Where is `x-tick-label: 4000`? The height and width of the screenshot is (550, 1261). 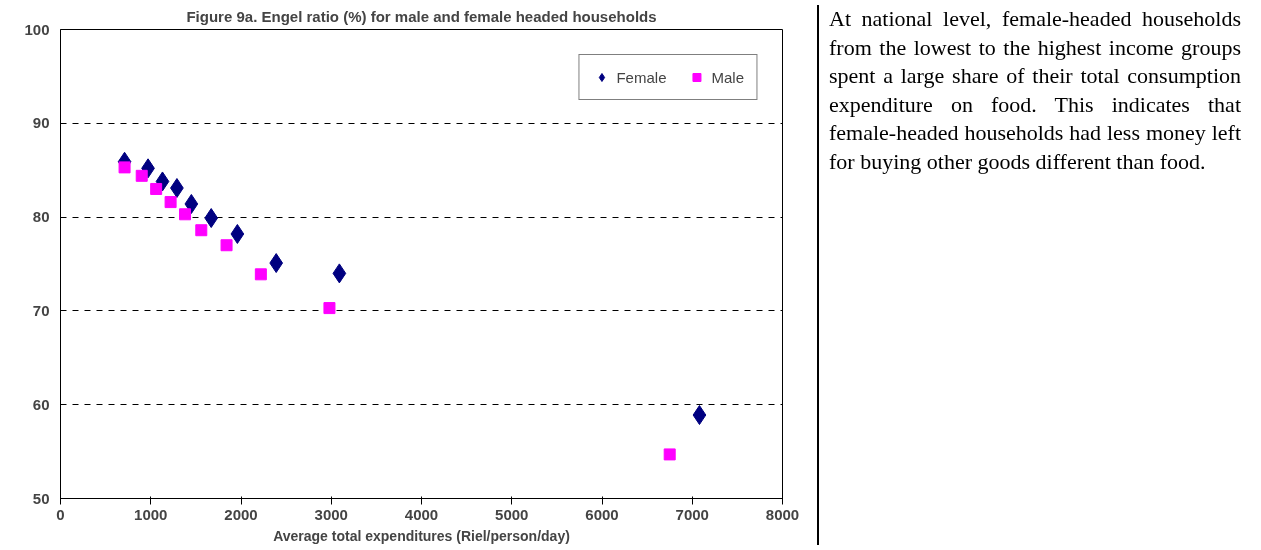
x-tick-label: 4000 is located at coordinates (421, 514).